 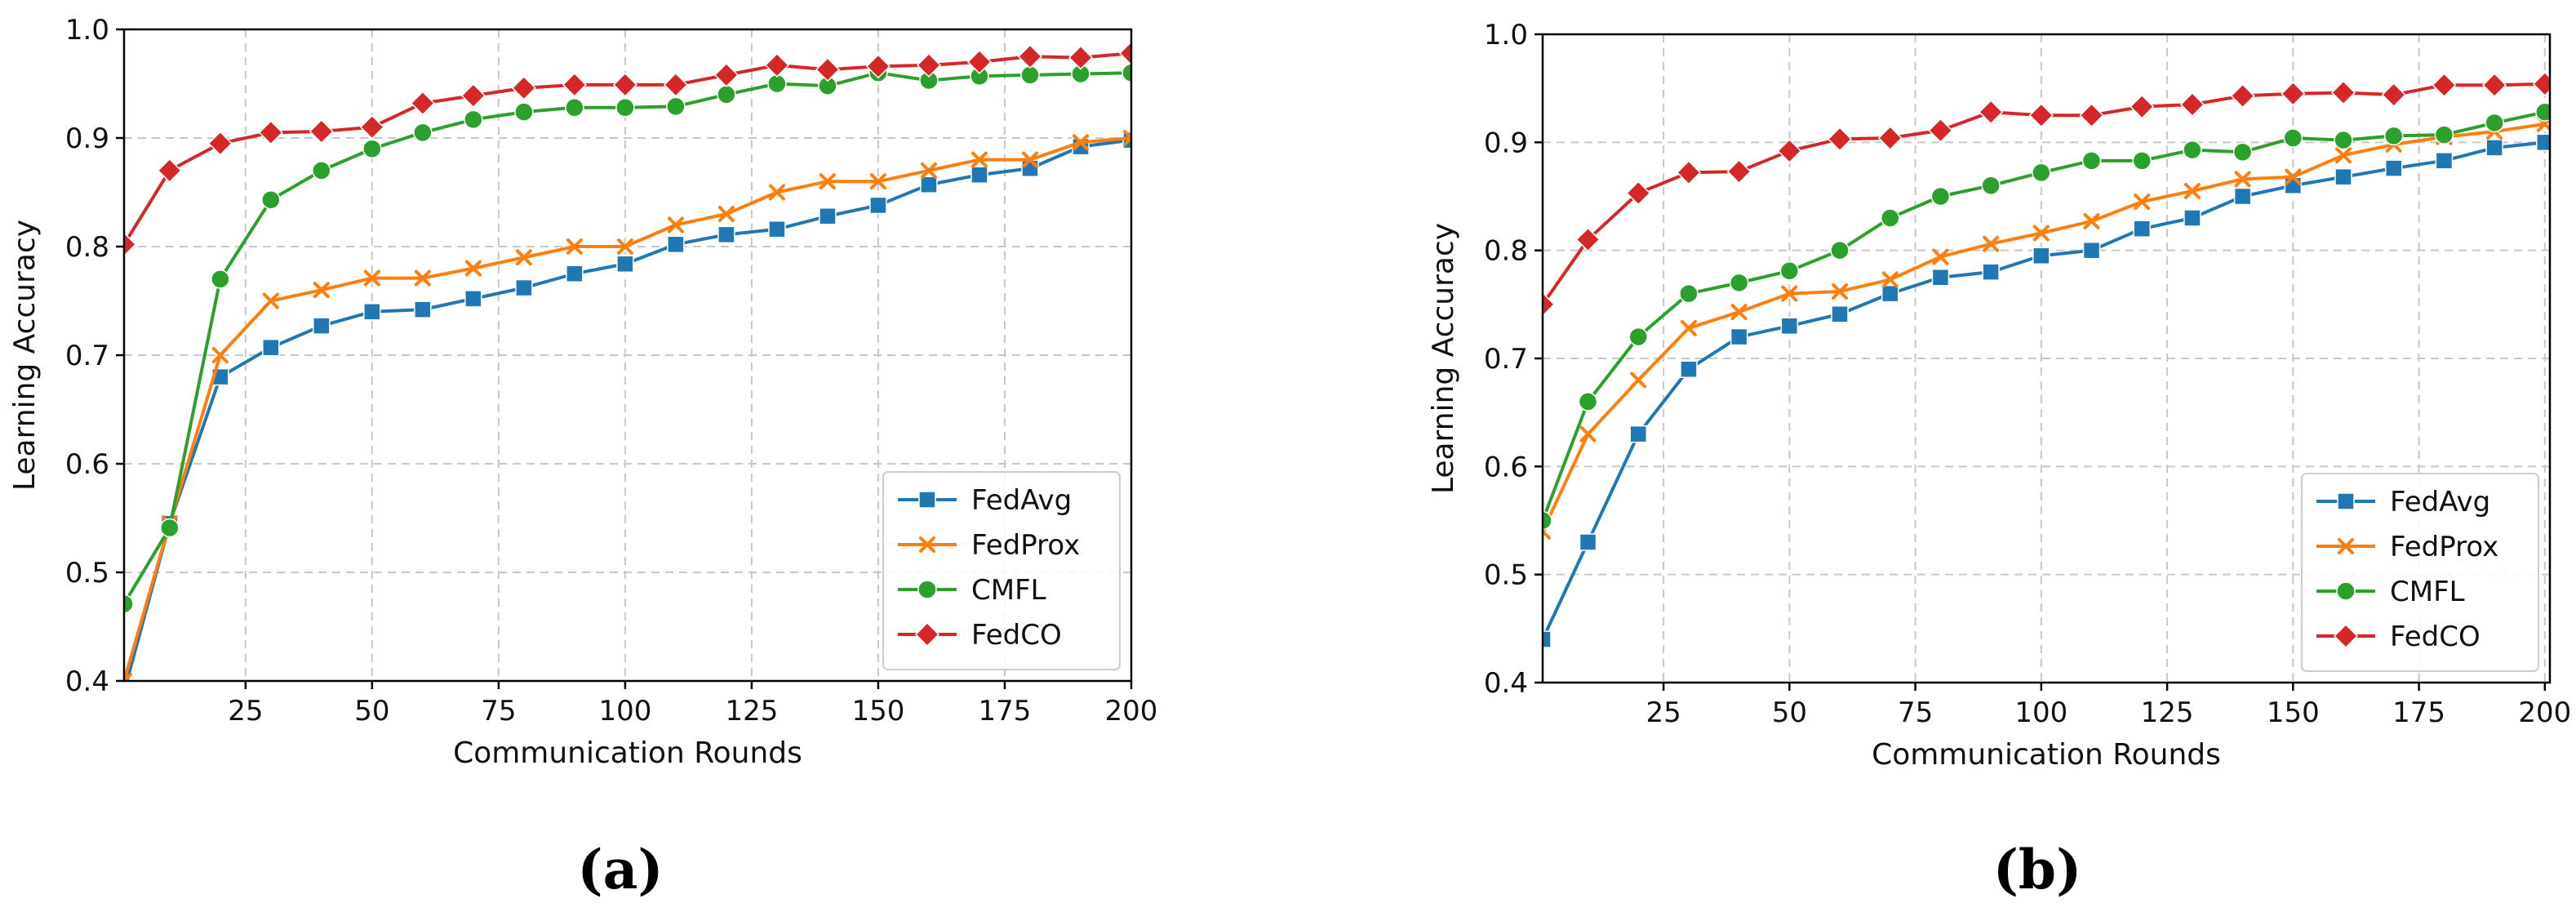 What do you see at coordinates (2544, 713) in the screenshot?
I see `x-tick-label: 200` at bounding box center [2544, 713].